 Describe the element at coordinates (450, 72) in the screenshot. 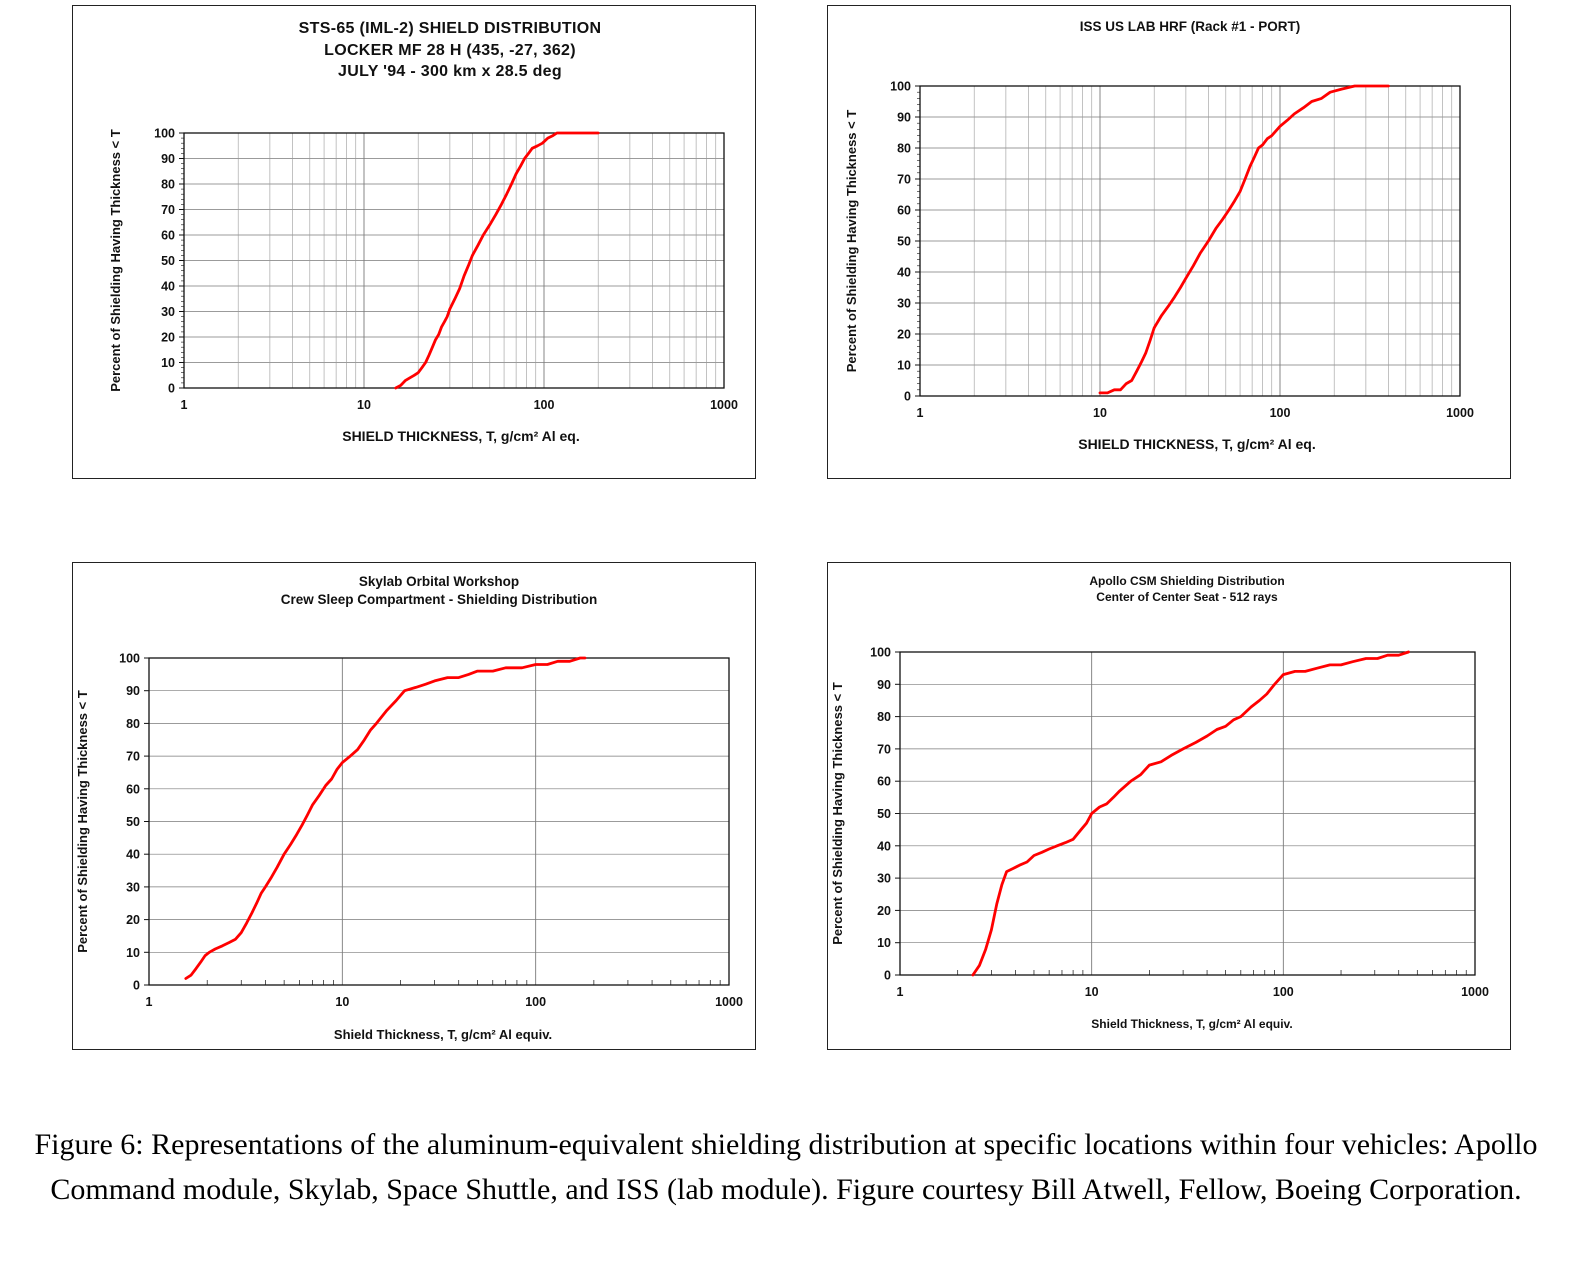

I see `title-line: JULY '94 - 300 km x 28.5 deg` at that location.